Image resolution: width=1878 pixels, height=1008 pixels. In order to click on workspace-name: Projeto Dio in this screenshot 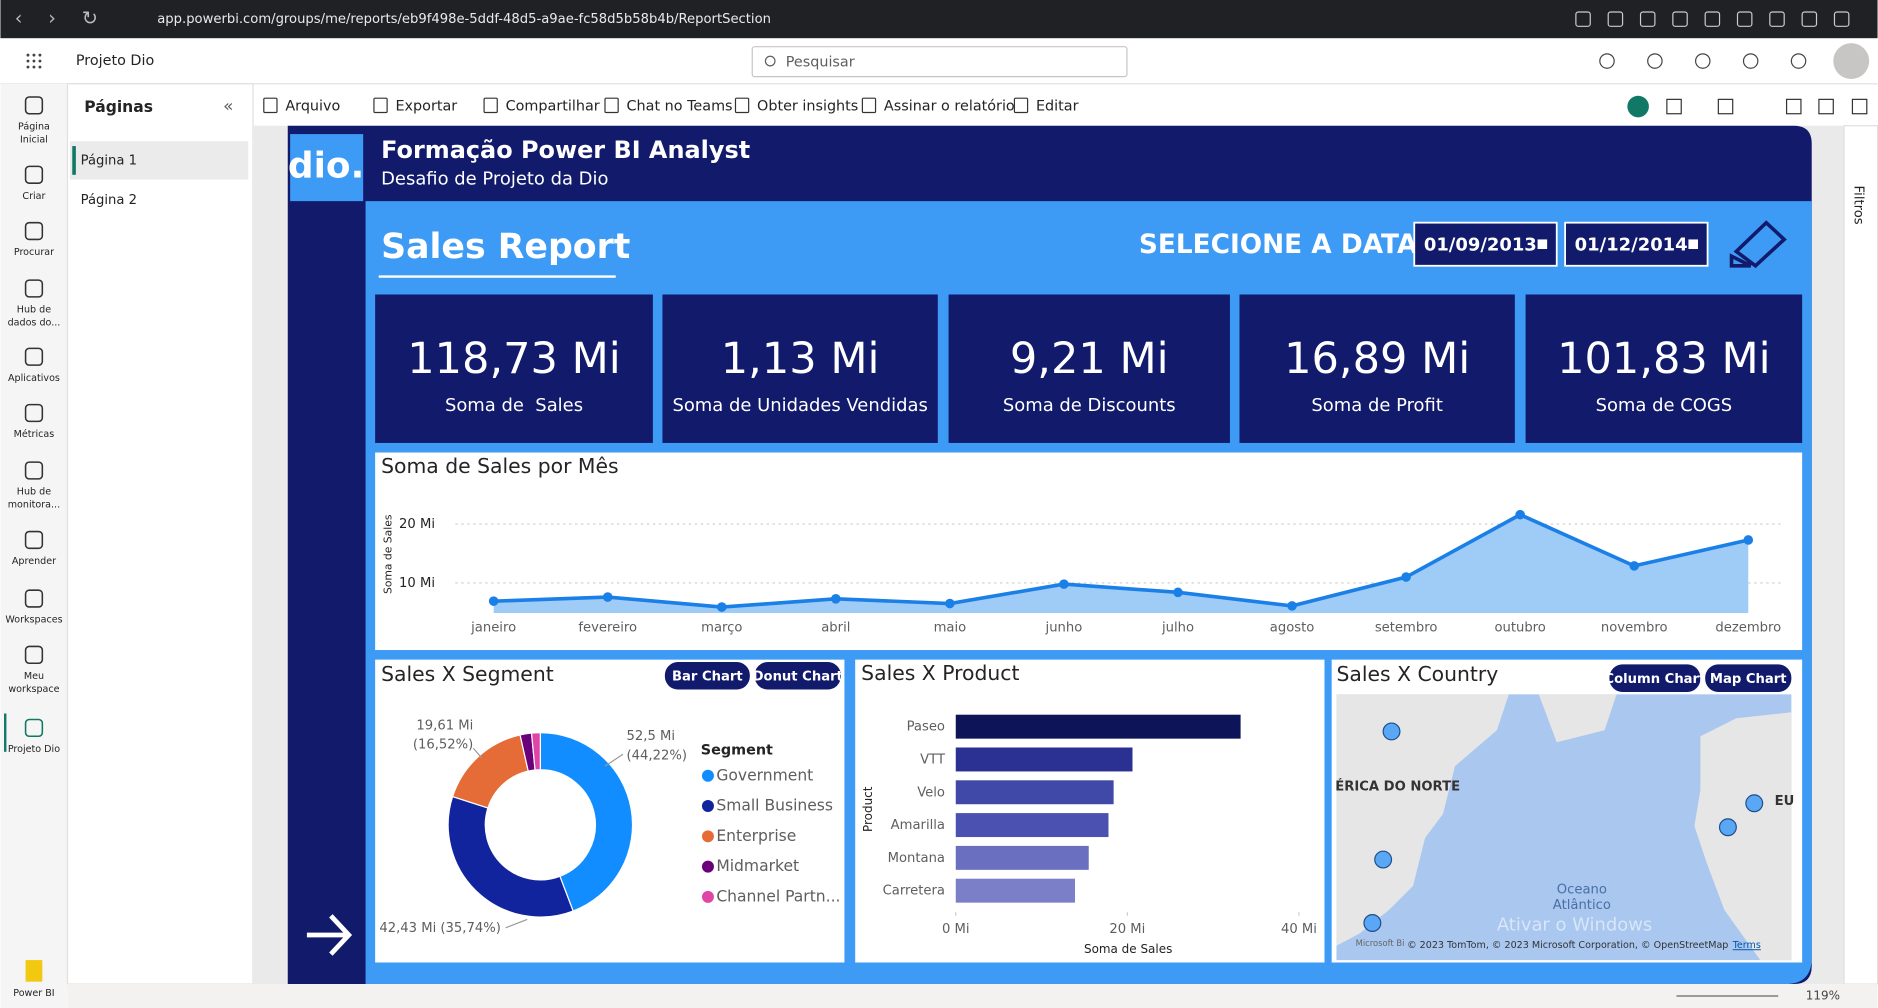, I will do `click(115, 61)`.